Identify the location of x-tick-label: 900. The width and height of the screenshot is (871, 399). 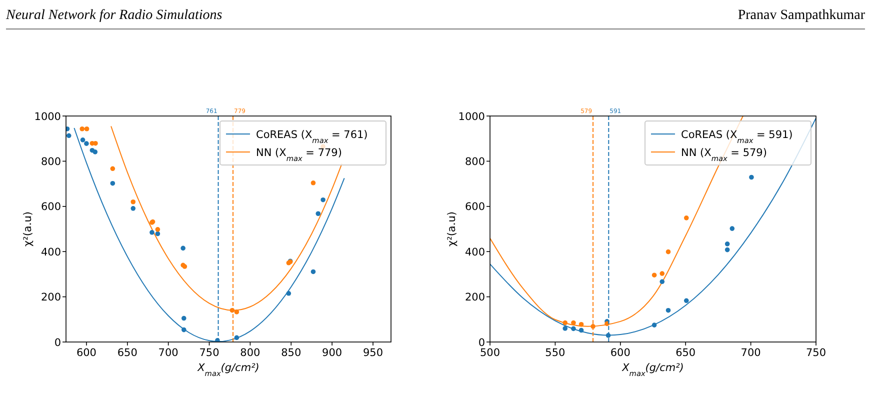
(332, 353).